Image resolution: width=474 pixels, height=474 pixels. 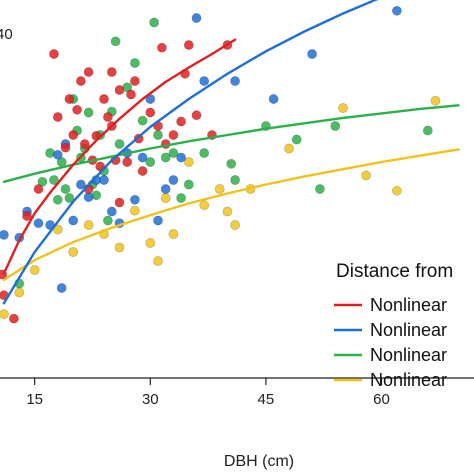 I want to click on x-tick-label: 60, so click(x=381, y=399).